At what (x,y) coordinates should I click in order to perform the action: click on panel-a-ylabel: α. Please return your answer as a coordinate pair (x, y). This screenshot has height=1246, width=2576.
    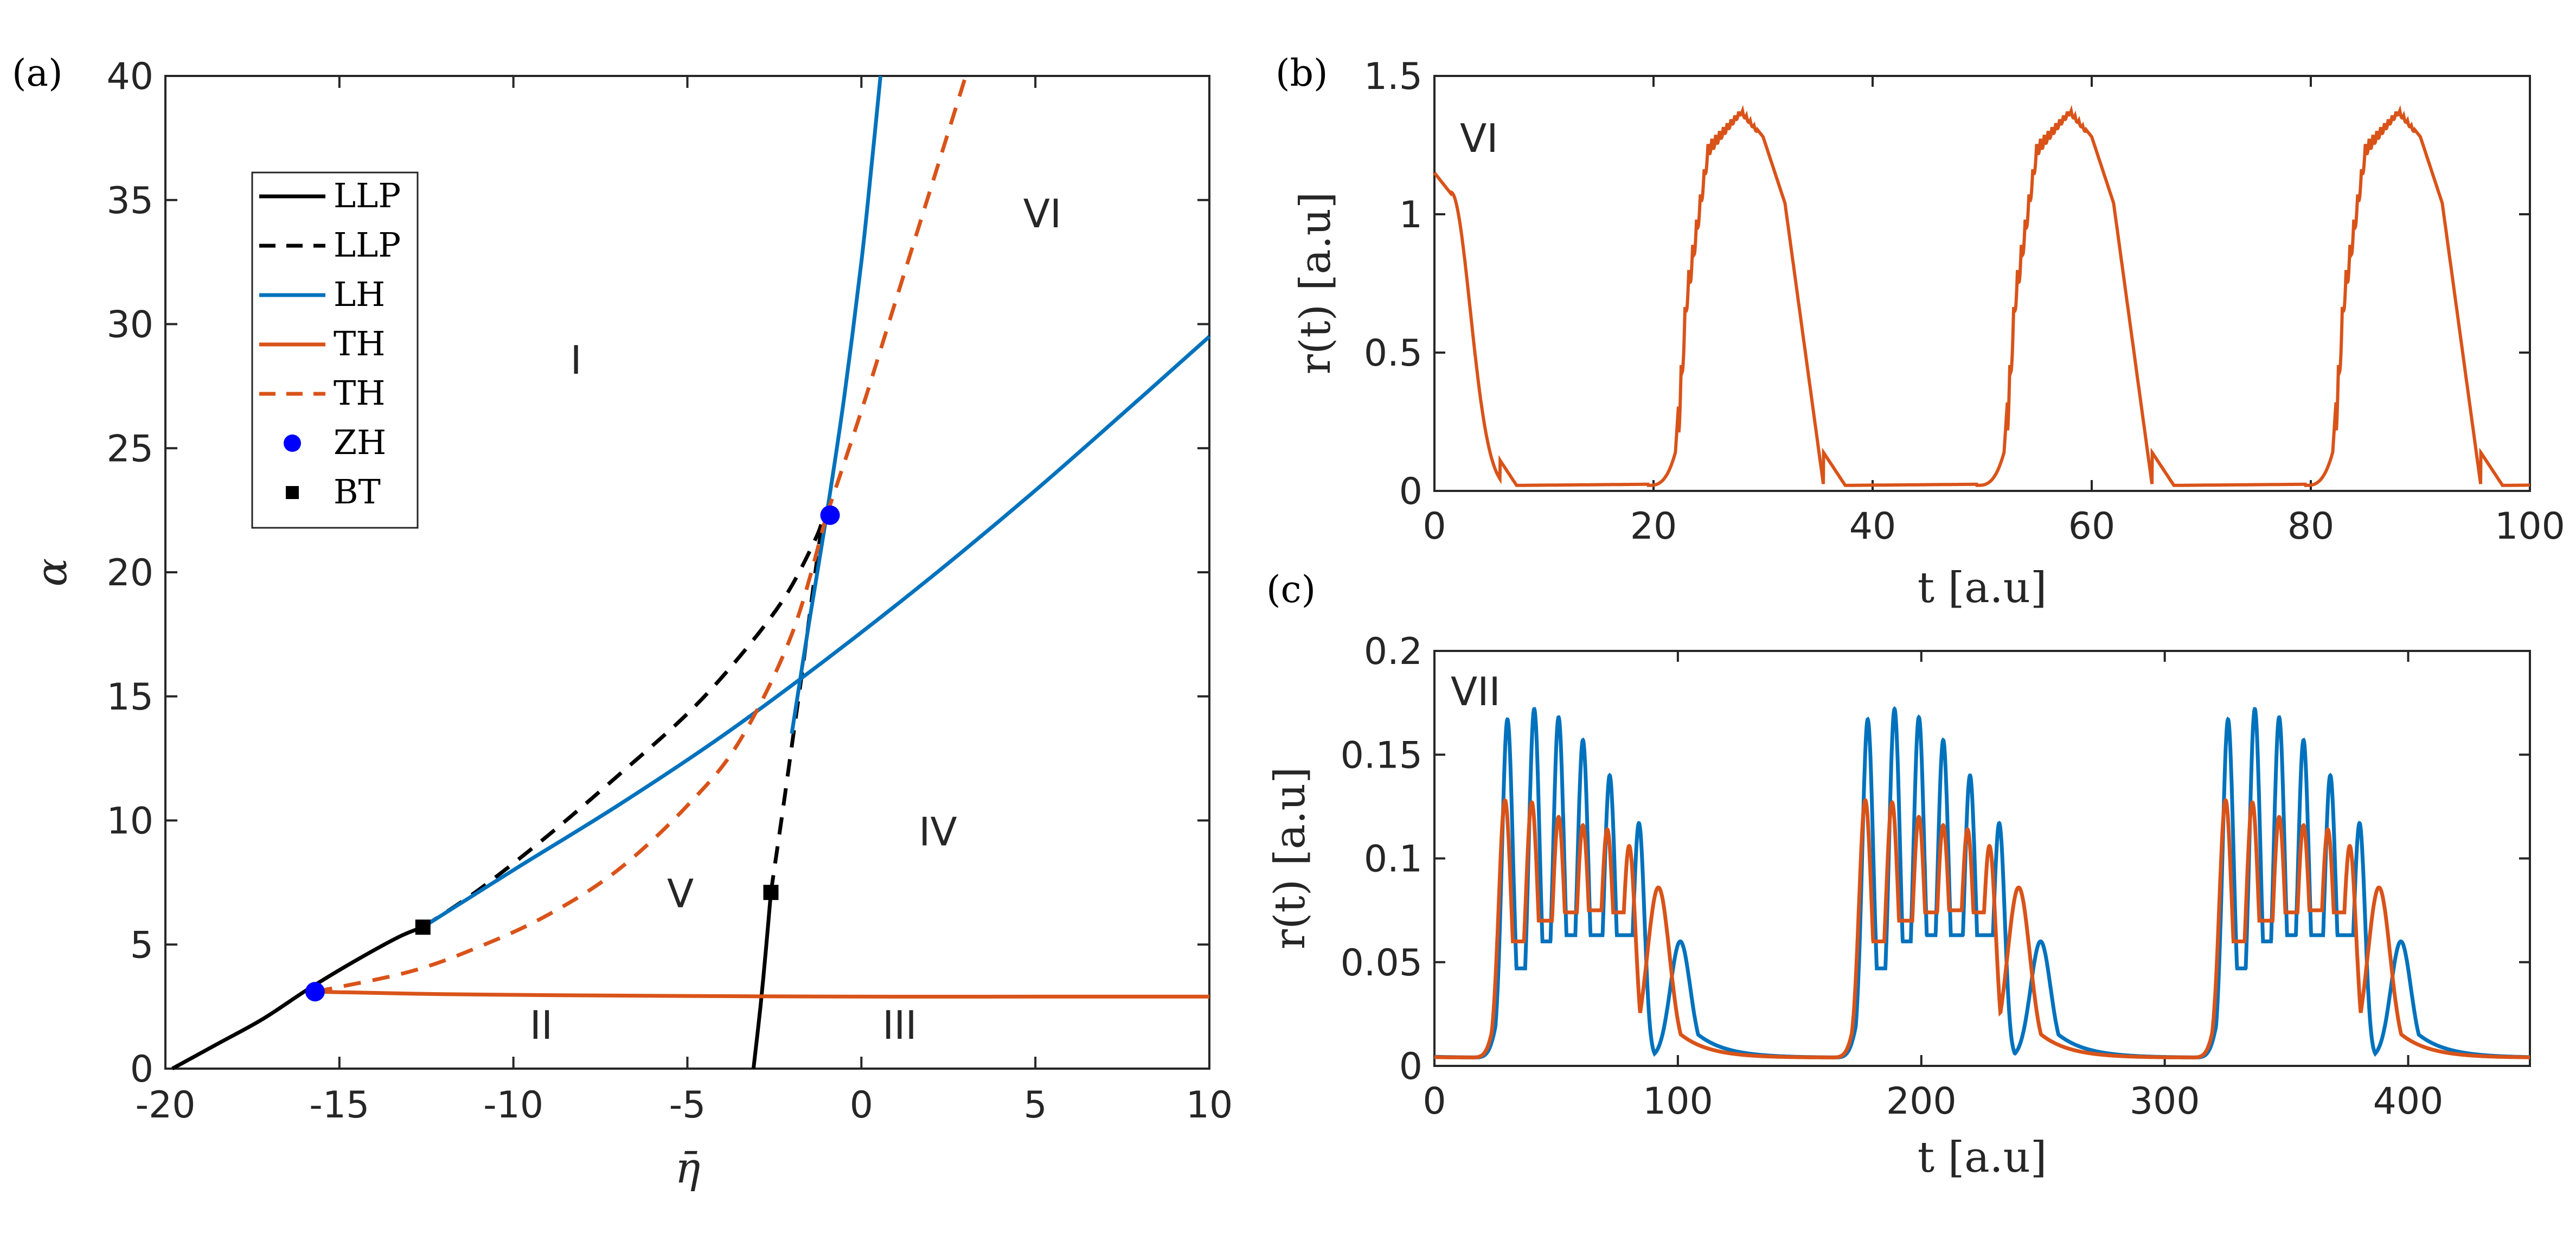
    Looking at the image, I should click on (52, 572).